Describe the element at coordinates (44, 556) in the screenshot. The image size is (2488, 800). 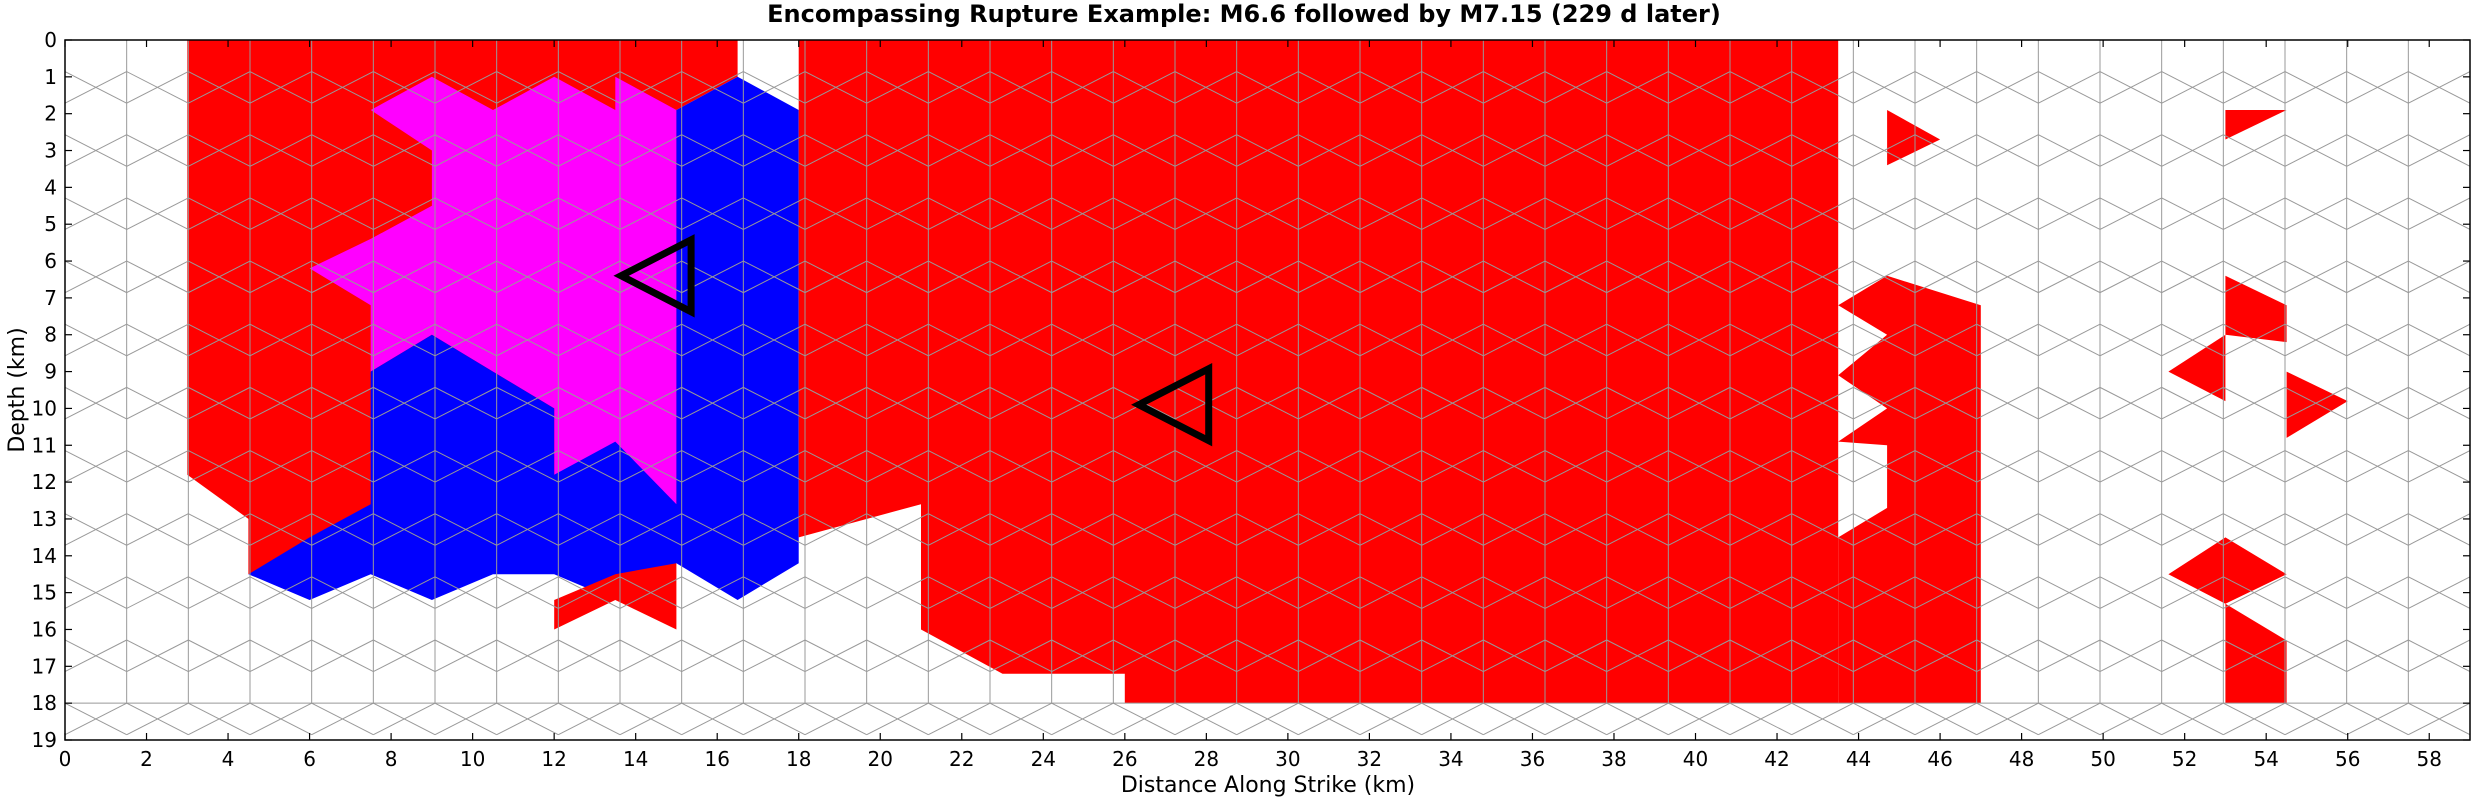
I see `y-tick-label: 14` at that location.